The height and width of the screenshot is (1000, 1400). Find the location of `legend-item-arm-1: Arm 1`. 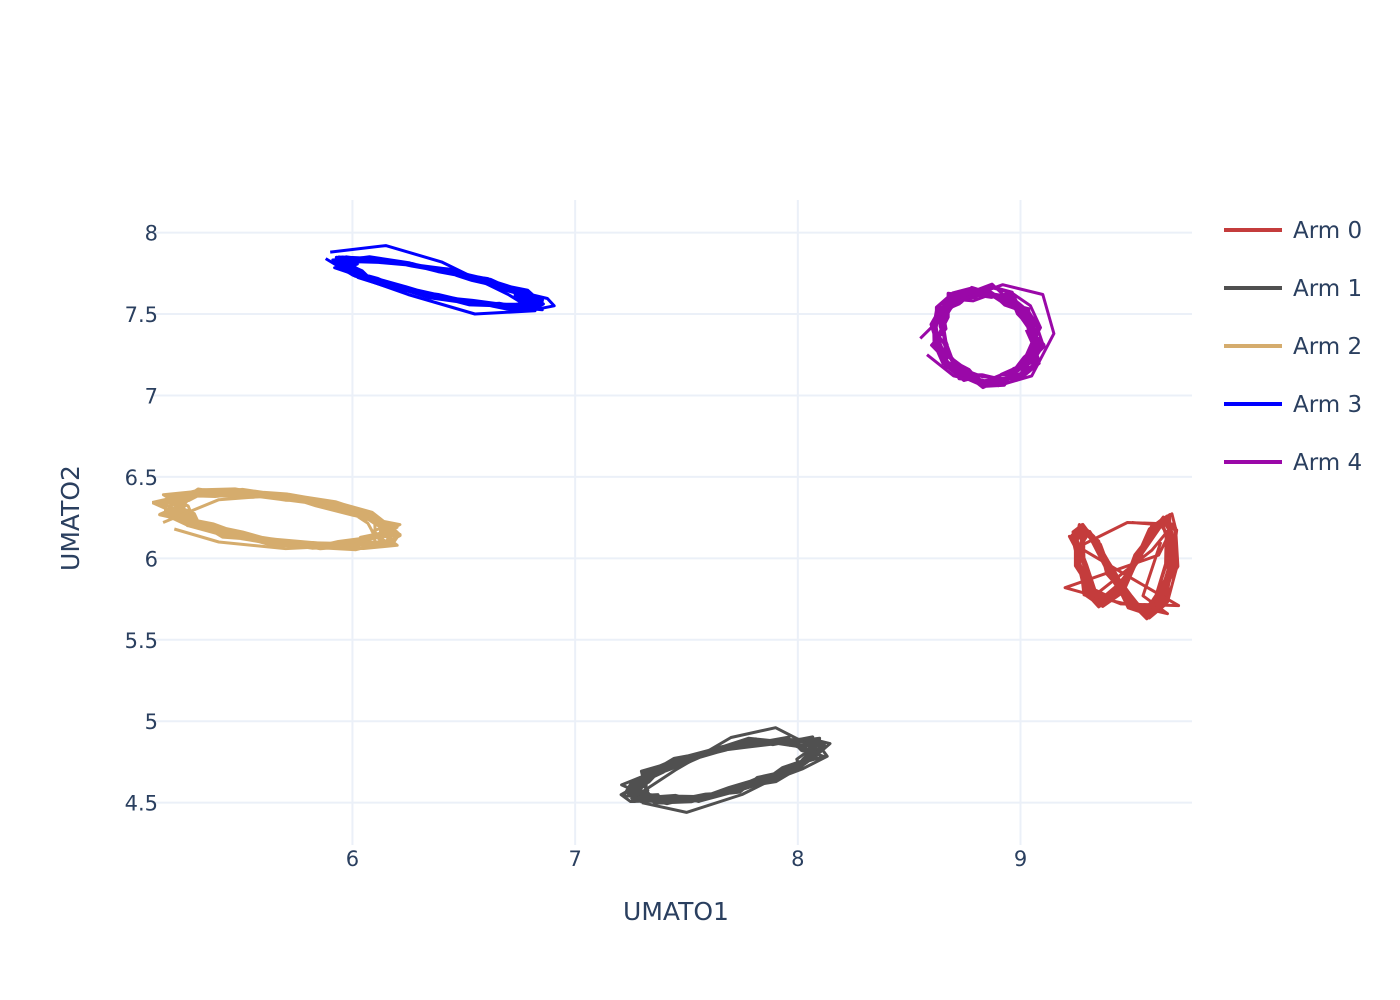

legend-item-arm-1: Arm 1 is located at coordinates (1293, 289).